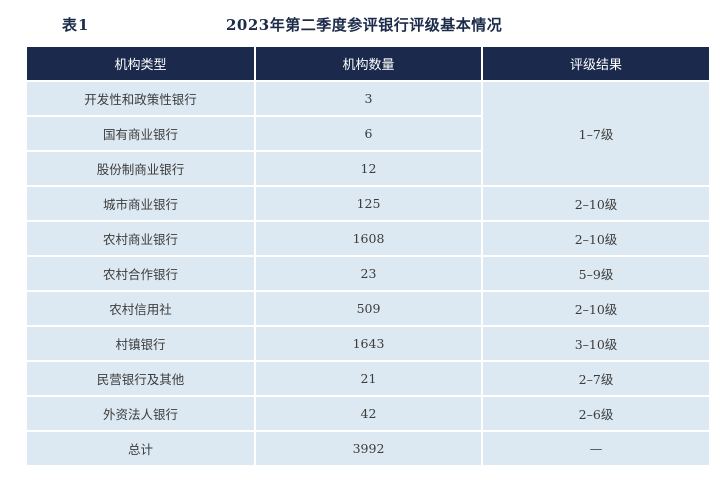 The width and height of the screenshot is (726, 482). I want to click on cell-institution-type: 城市商业银行, so click(141, 203).